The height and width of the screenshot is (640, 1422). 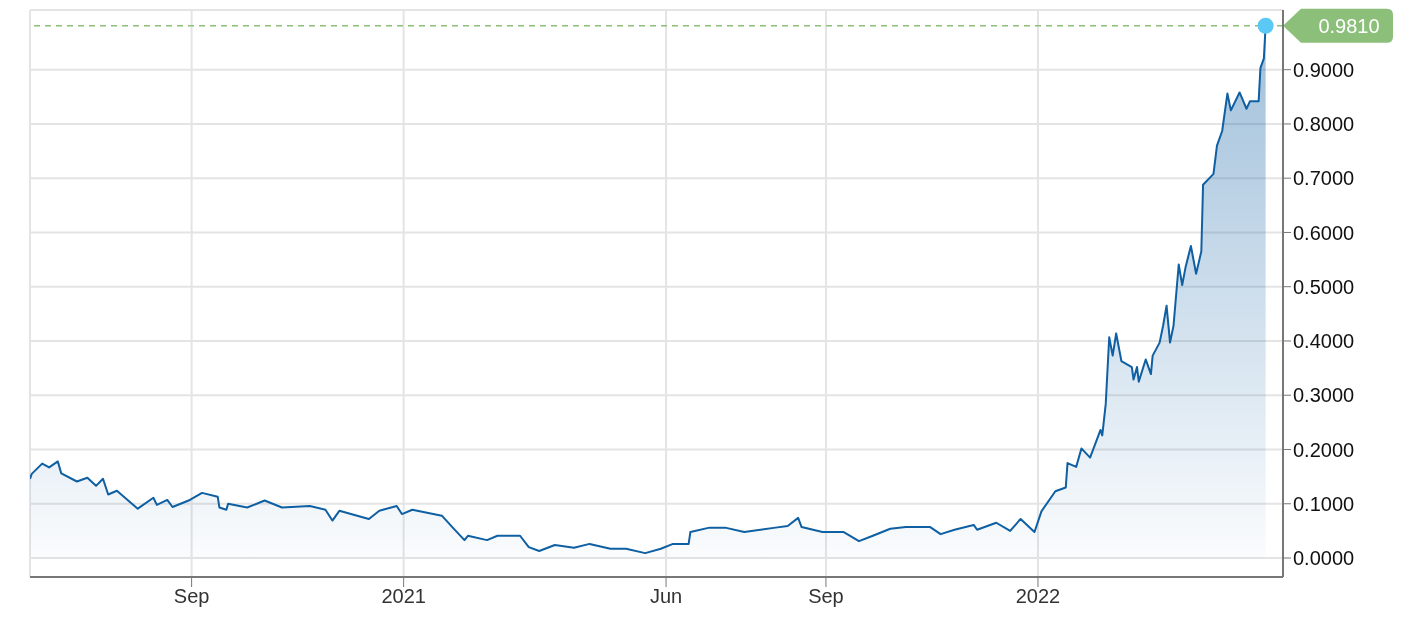 I want to click on y-tick-label: 0.1000, so click(x=1324, y=503).